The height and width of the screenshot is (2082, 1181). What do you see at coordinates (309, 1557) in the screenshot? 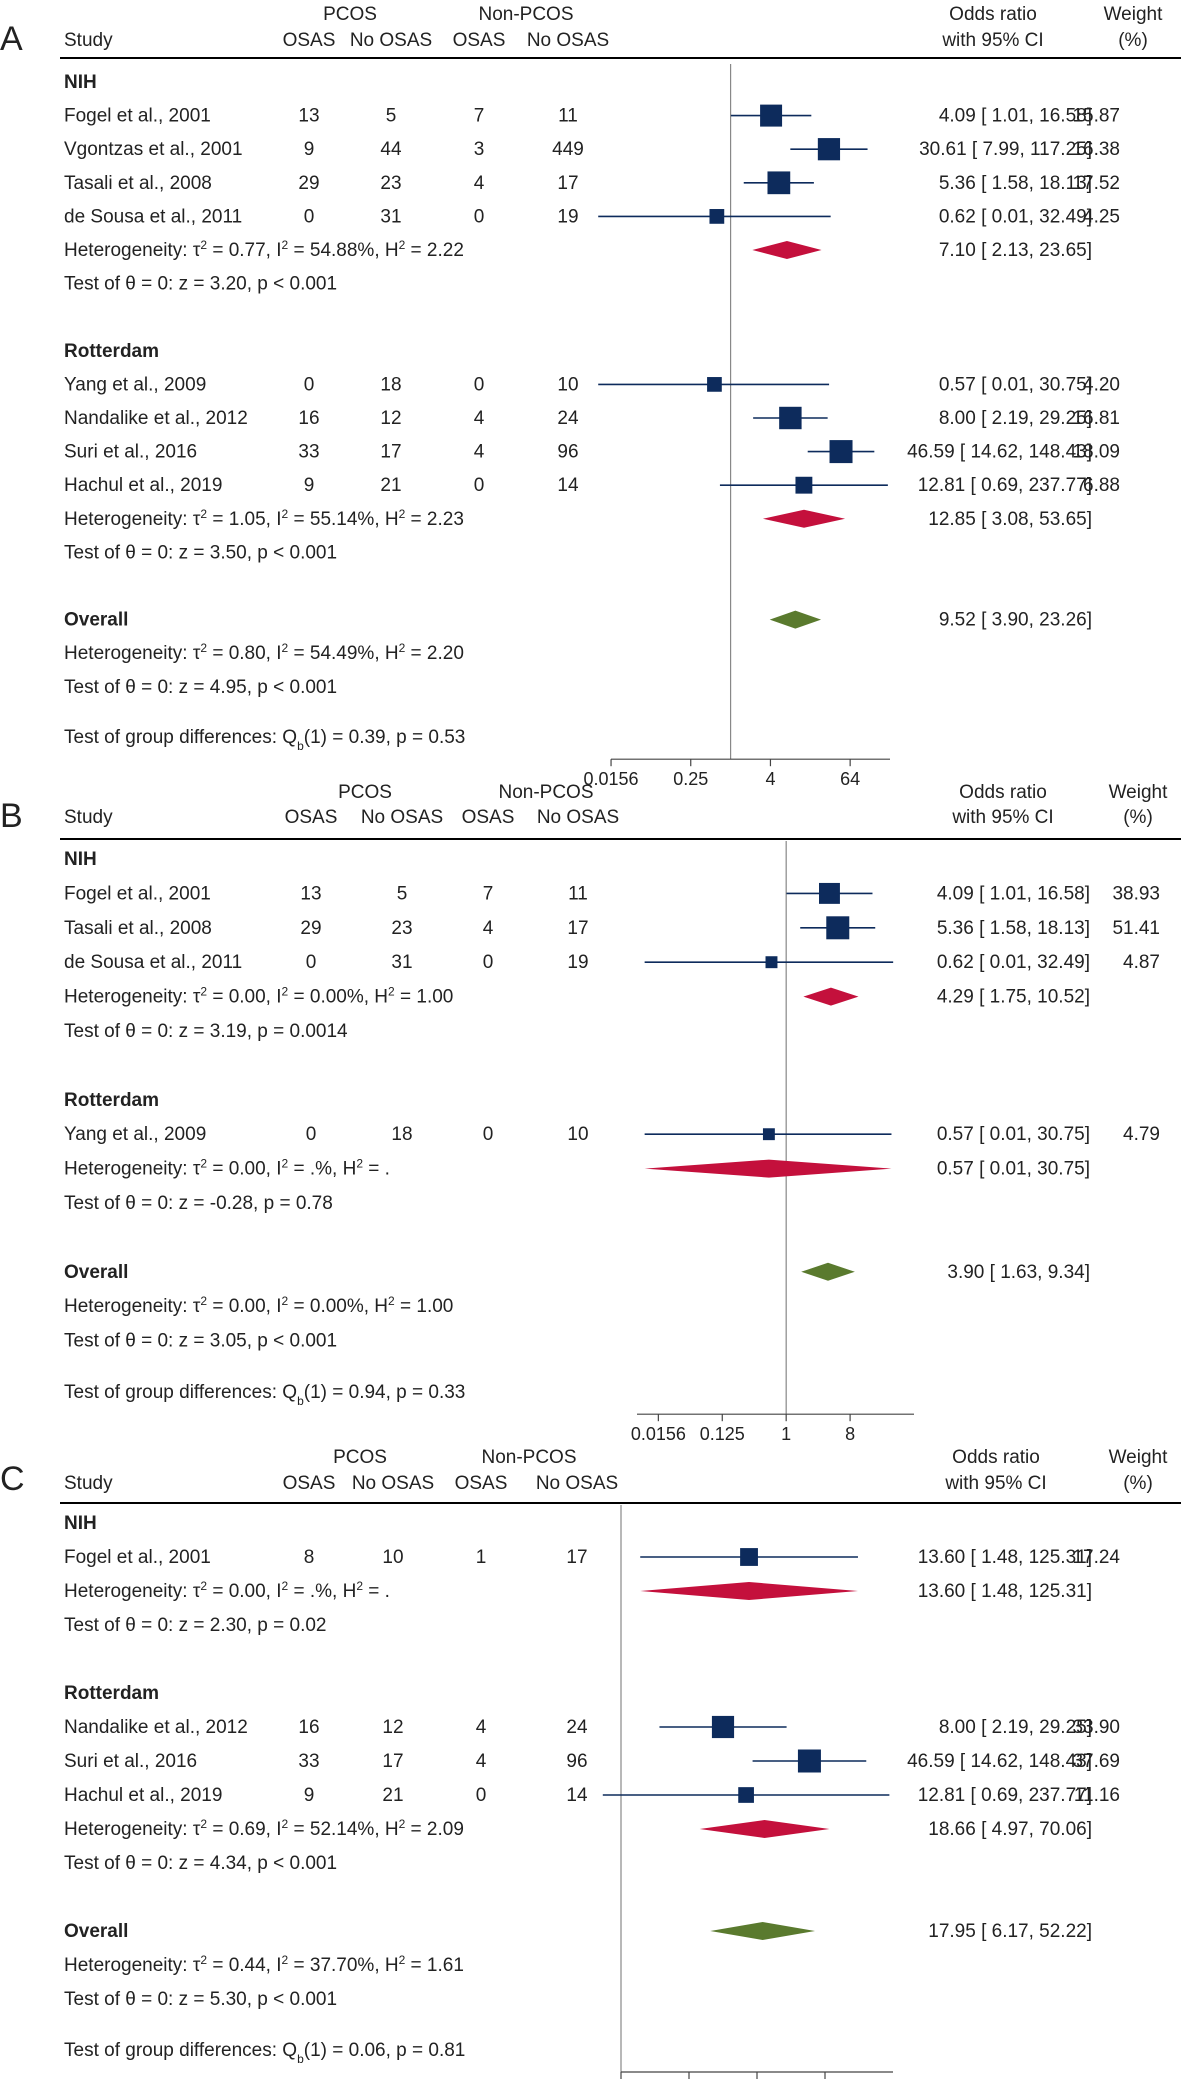
I see `pcos-osas-count: 8` at bounding box center [309, 1557].